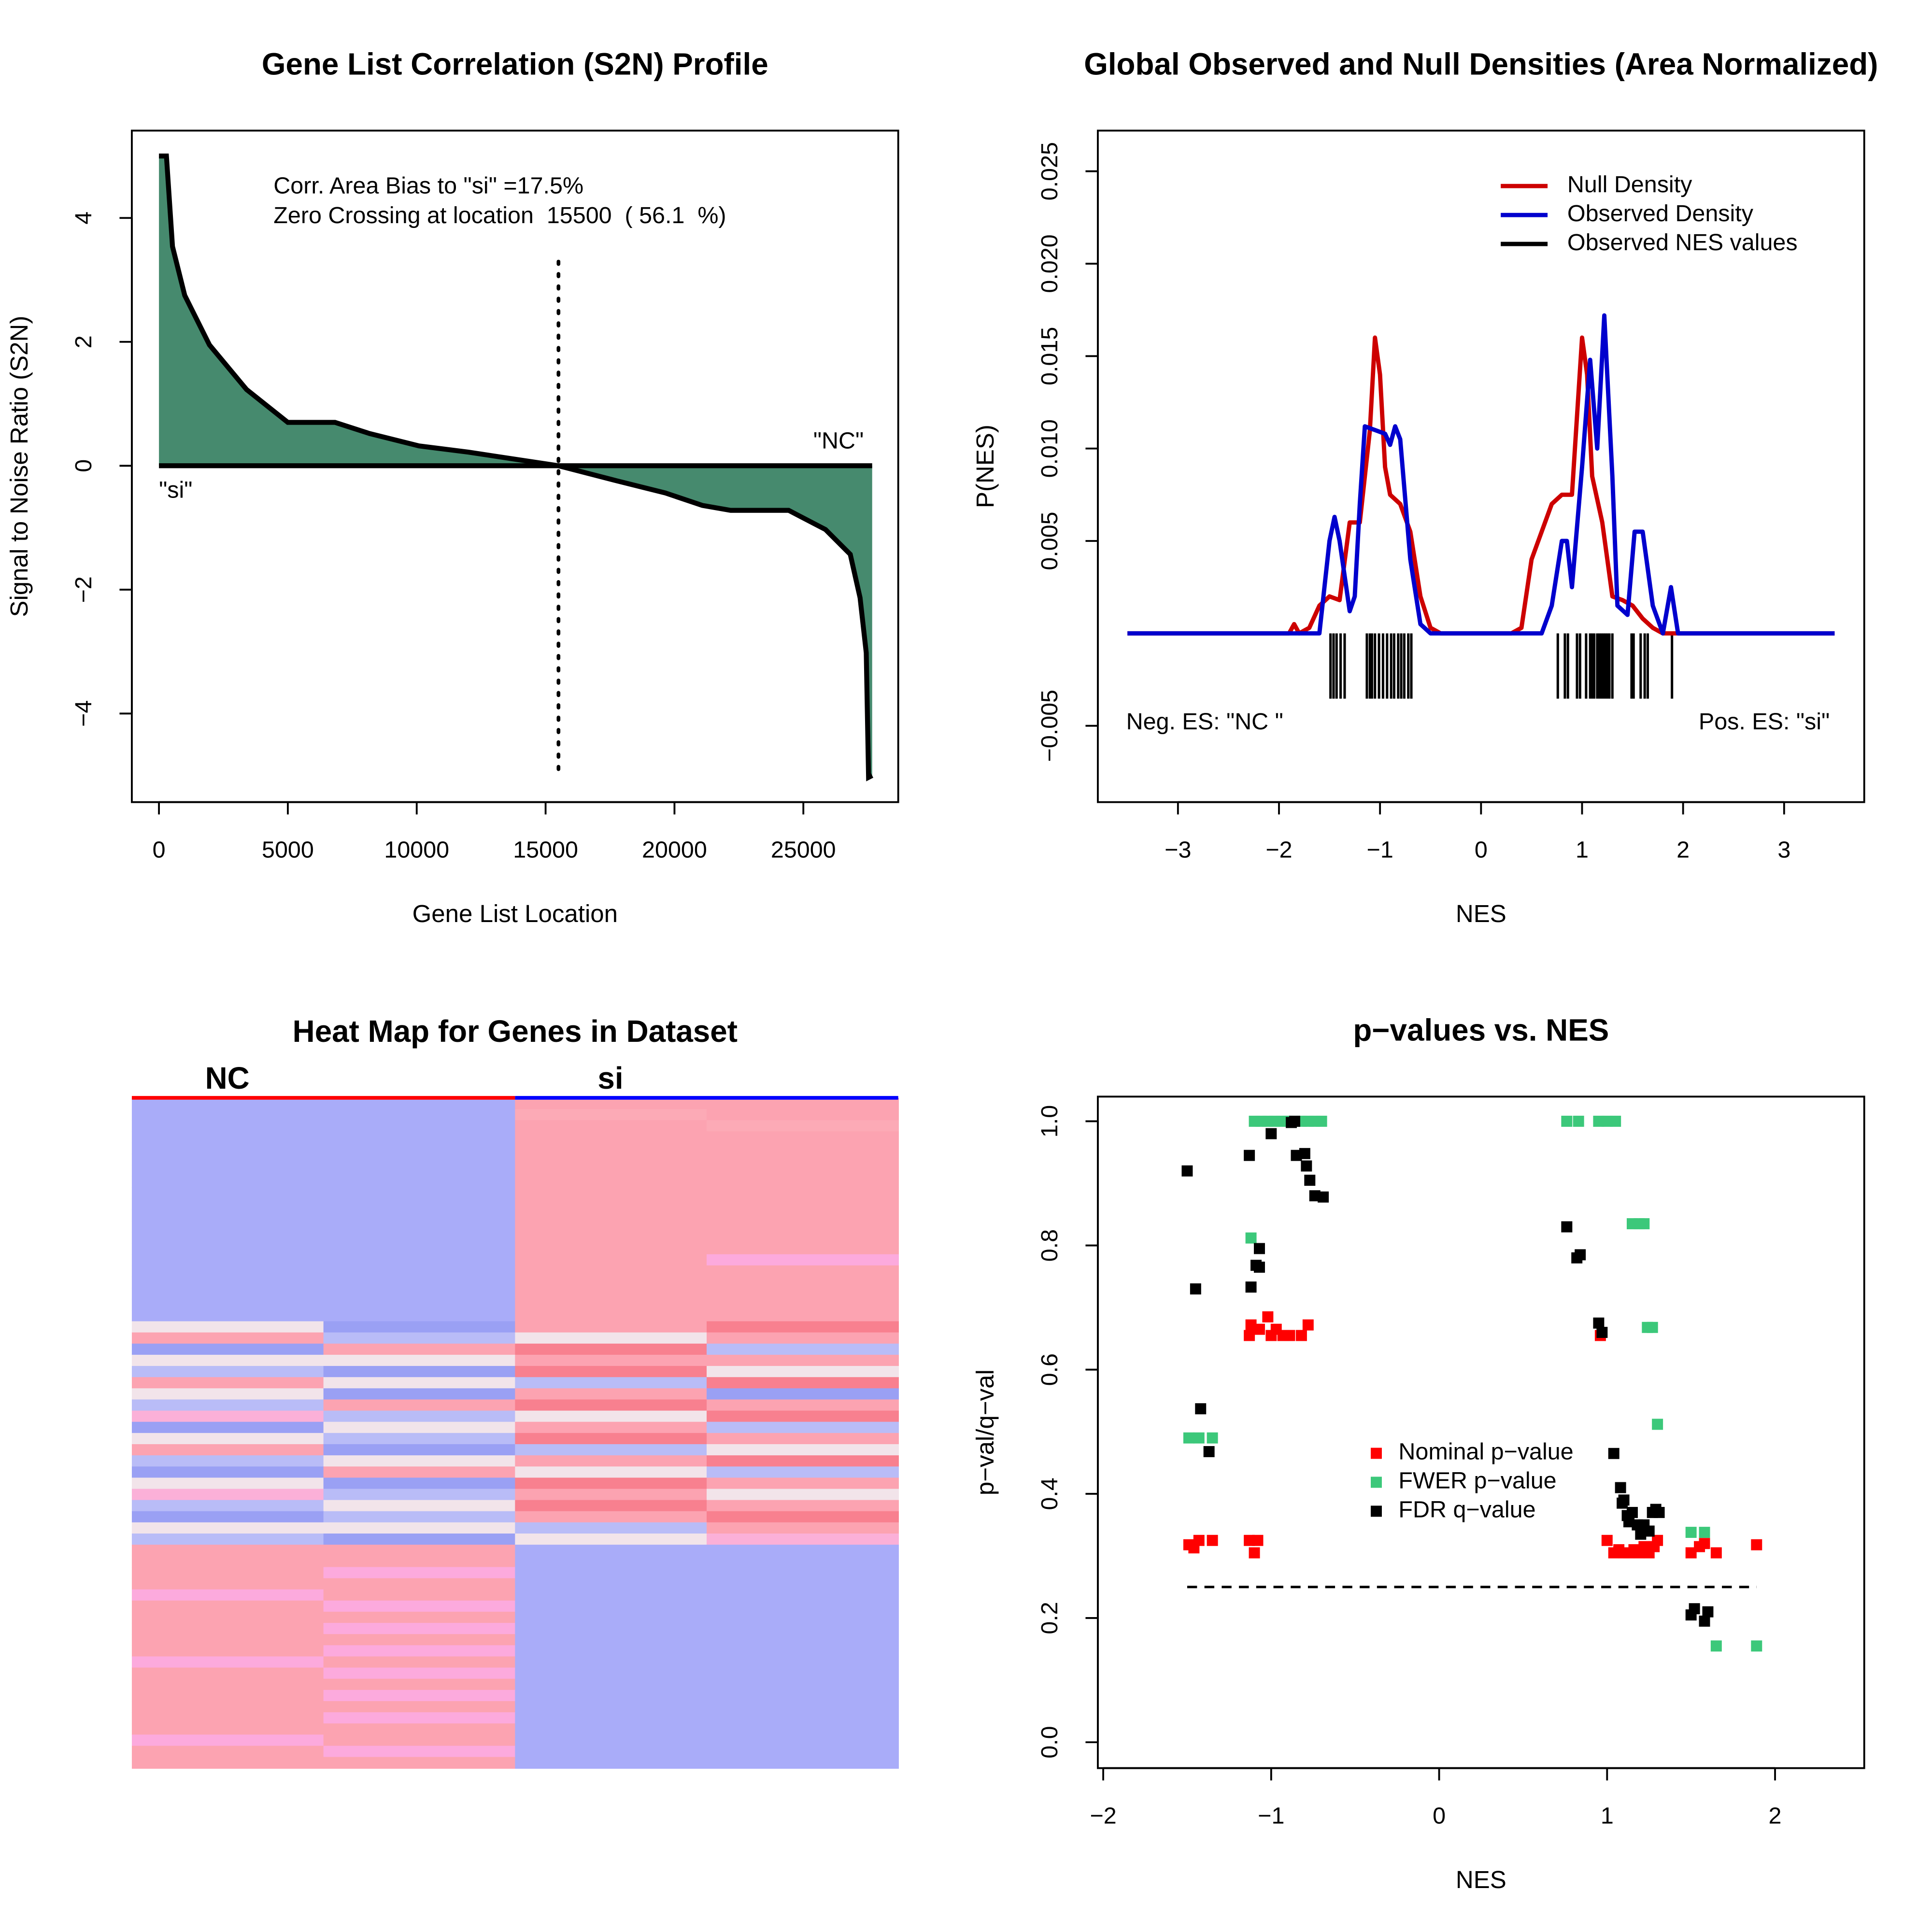  I want to click on right-label: "NC", so click(838, 441).